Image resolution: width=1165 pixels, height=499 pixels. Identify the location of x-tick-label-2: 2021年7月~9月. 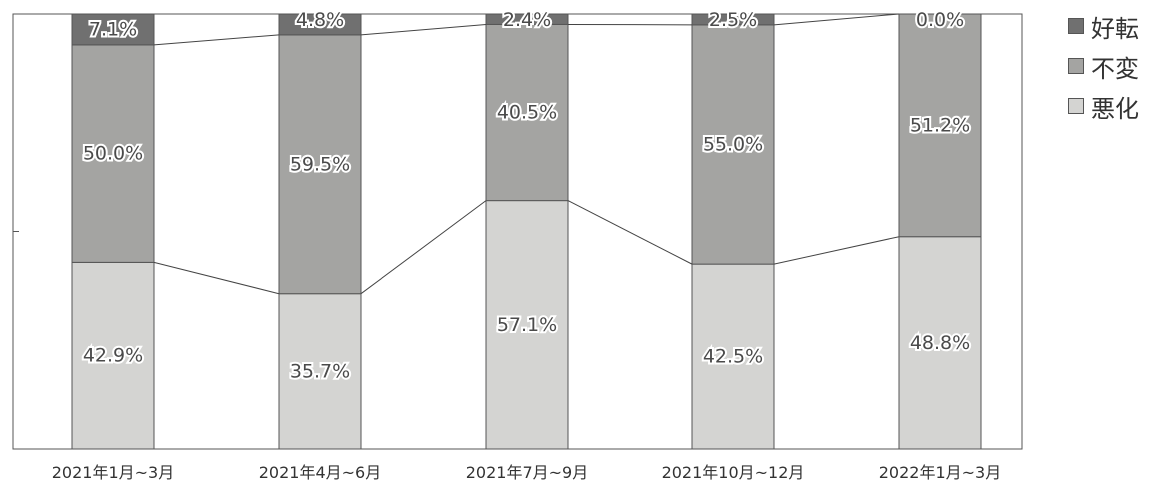
(527, 472).